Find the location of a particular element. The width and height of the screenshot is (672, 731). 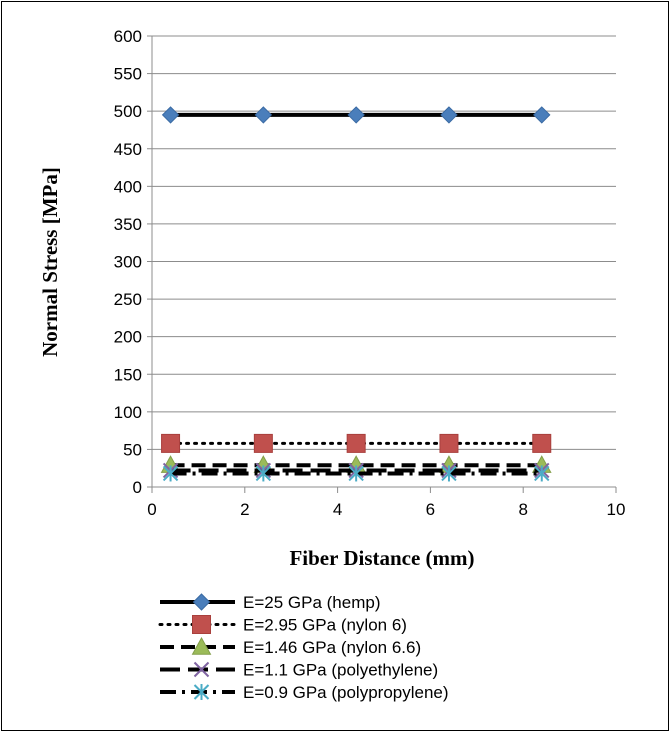

legend-label: E=1.46 GPa (nylon 6.6) is located at coordinates (332, 647).